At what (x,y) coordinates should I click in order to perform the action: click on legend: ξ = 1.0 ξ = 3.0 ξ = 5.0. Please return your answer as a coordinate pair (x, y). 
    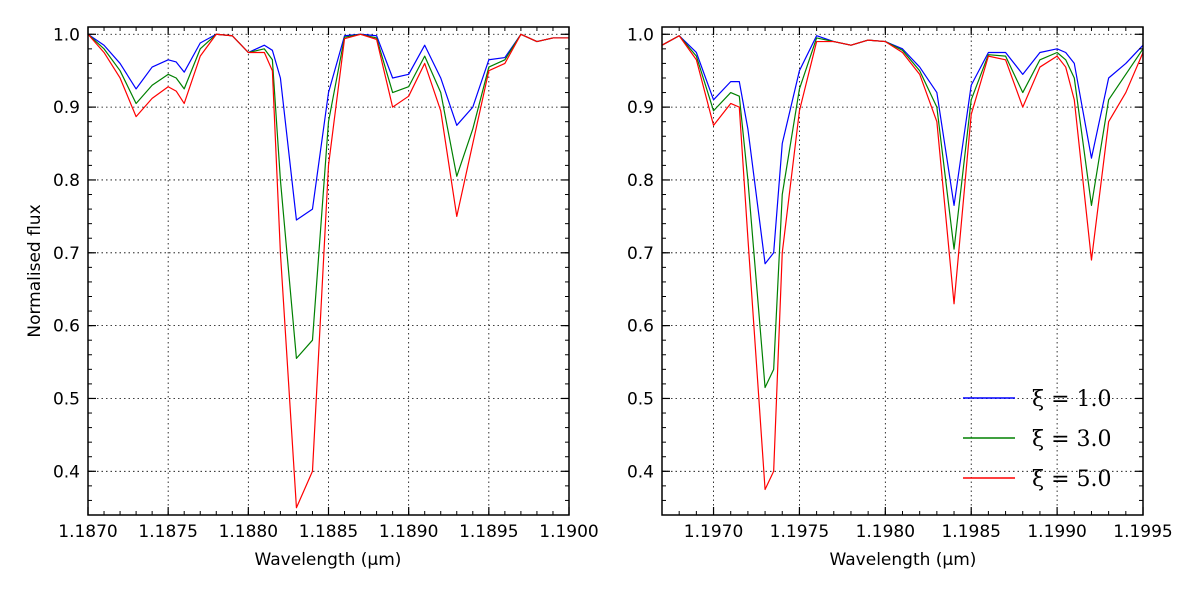
    Looking at the image, I should click on (1037, 439).